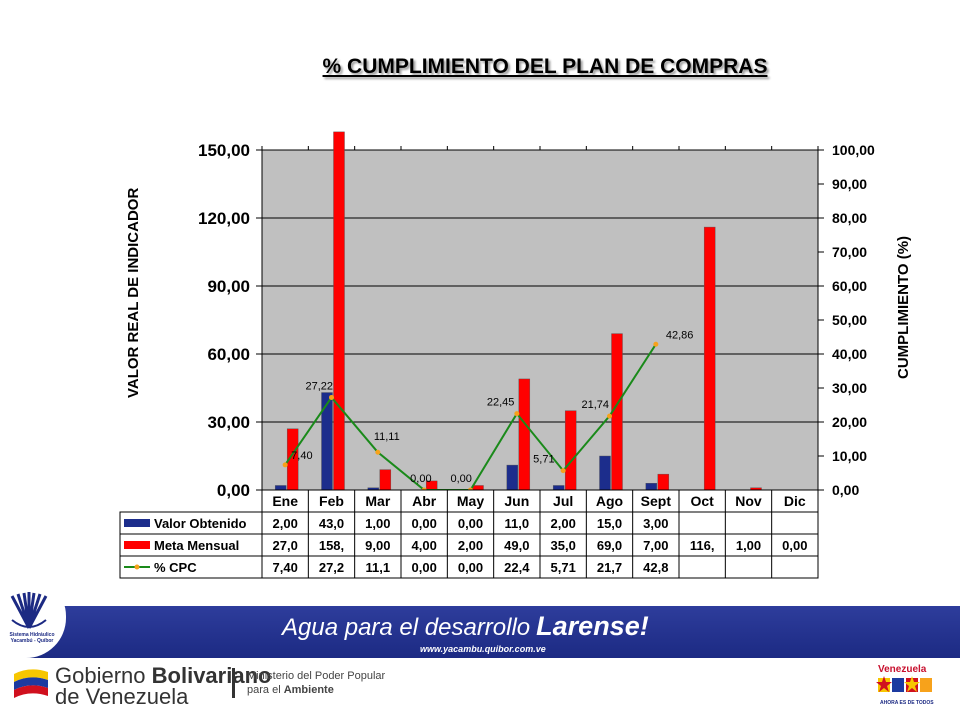  Describe the element at coordinates (656, 501) in the screenshot. I see `x-category-label: Sept` at that location.